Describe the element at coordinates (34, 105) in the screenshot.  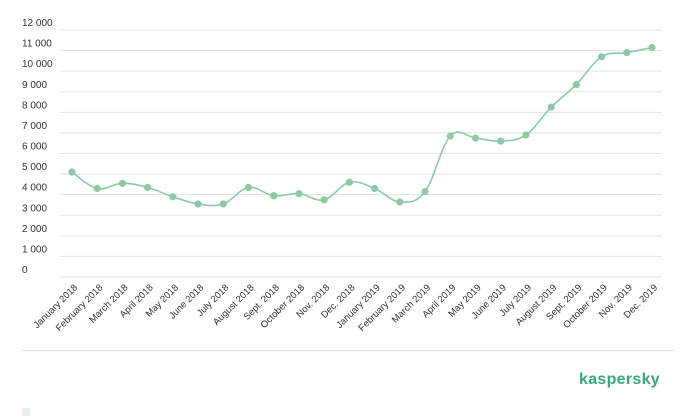
I see `y-tick-label: 8 000` at that location.